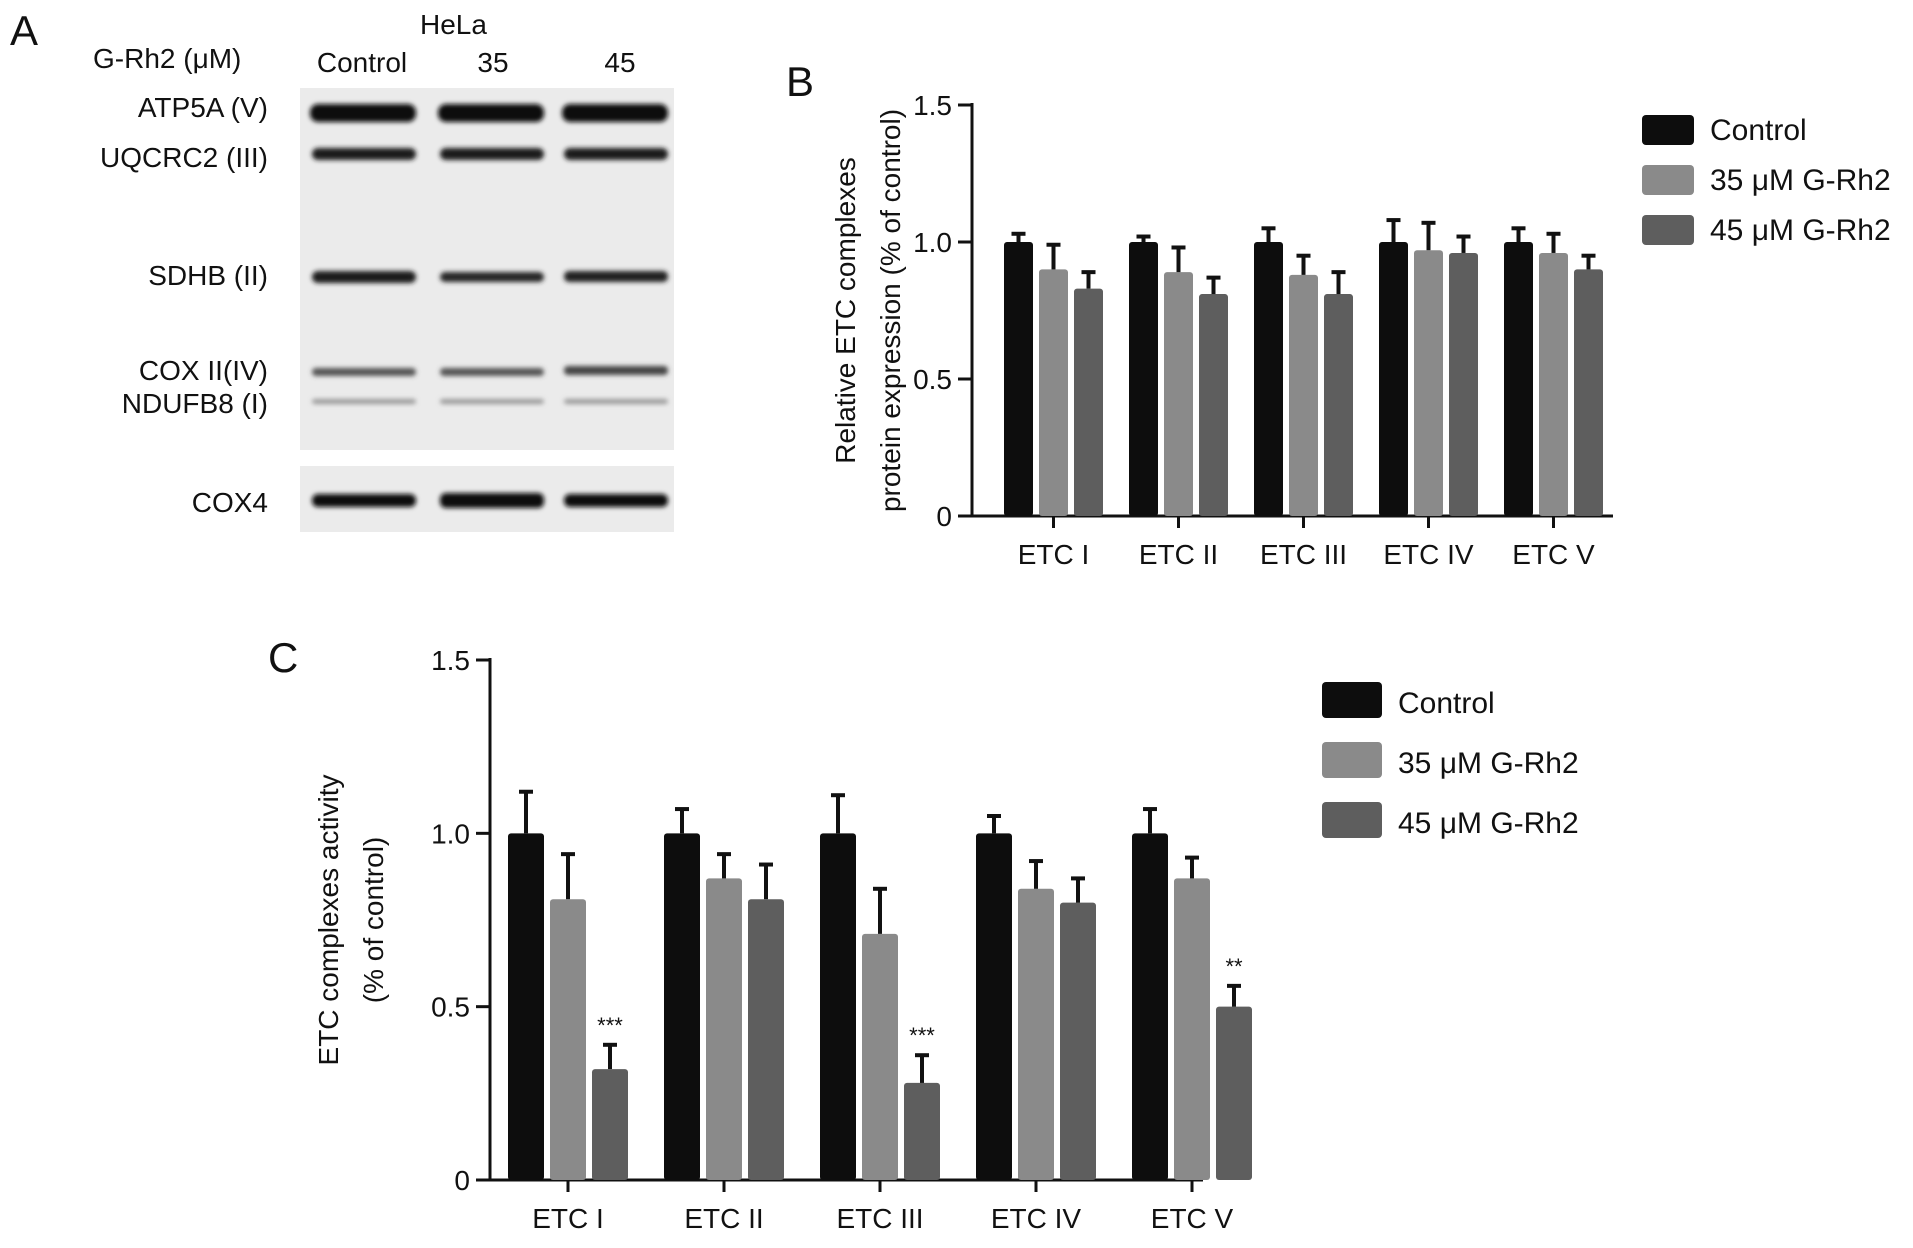 The image size is (1913, 1248). Describe the element at coordinates (487, 269) in the screenshot. I see `blot-membrane-upper` at that location.